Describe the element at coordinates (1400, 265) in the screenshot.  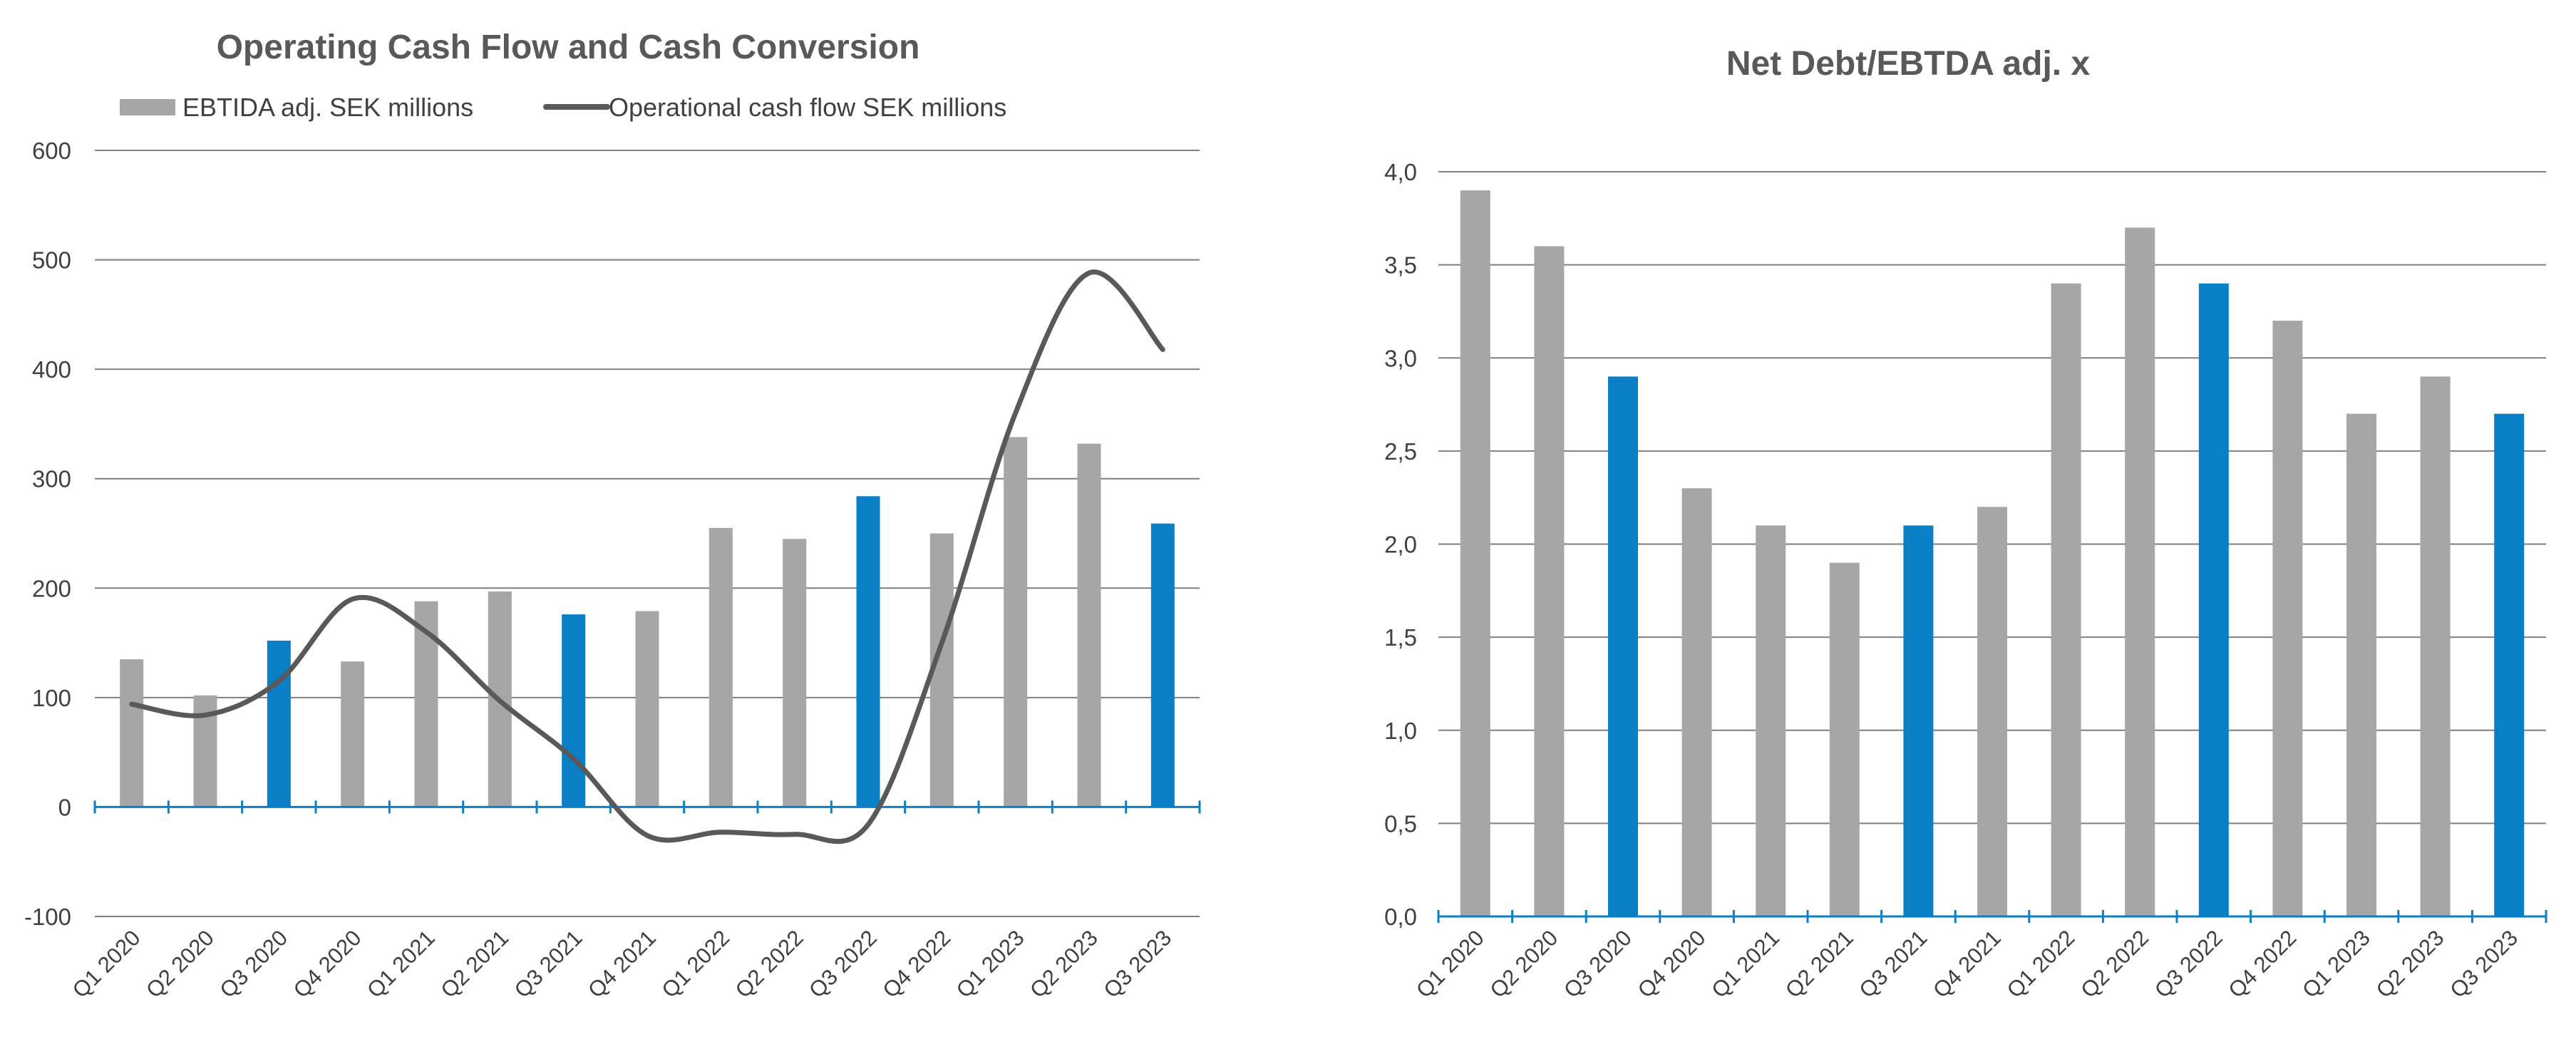
I see `y-tick-label: 3,5` at that location.